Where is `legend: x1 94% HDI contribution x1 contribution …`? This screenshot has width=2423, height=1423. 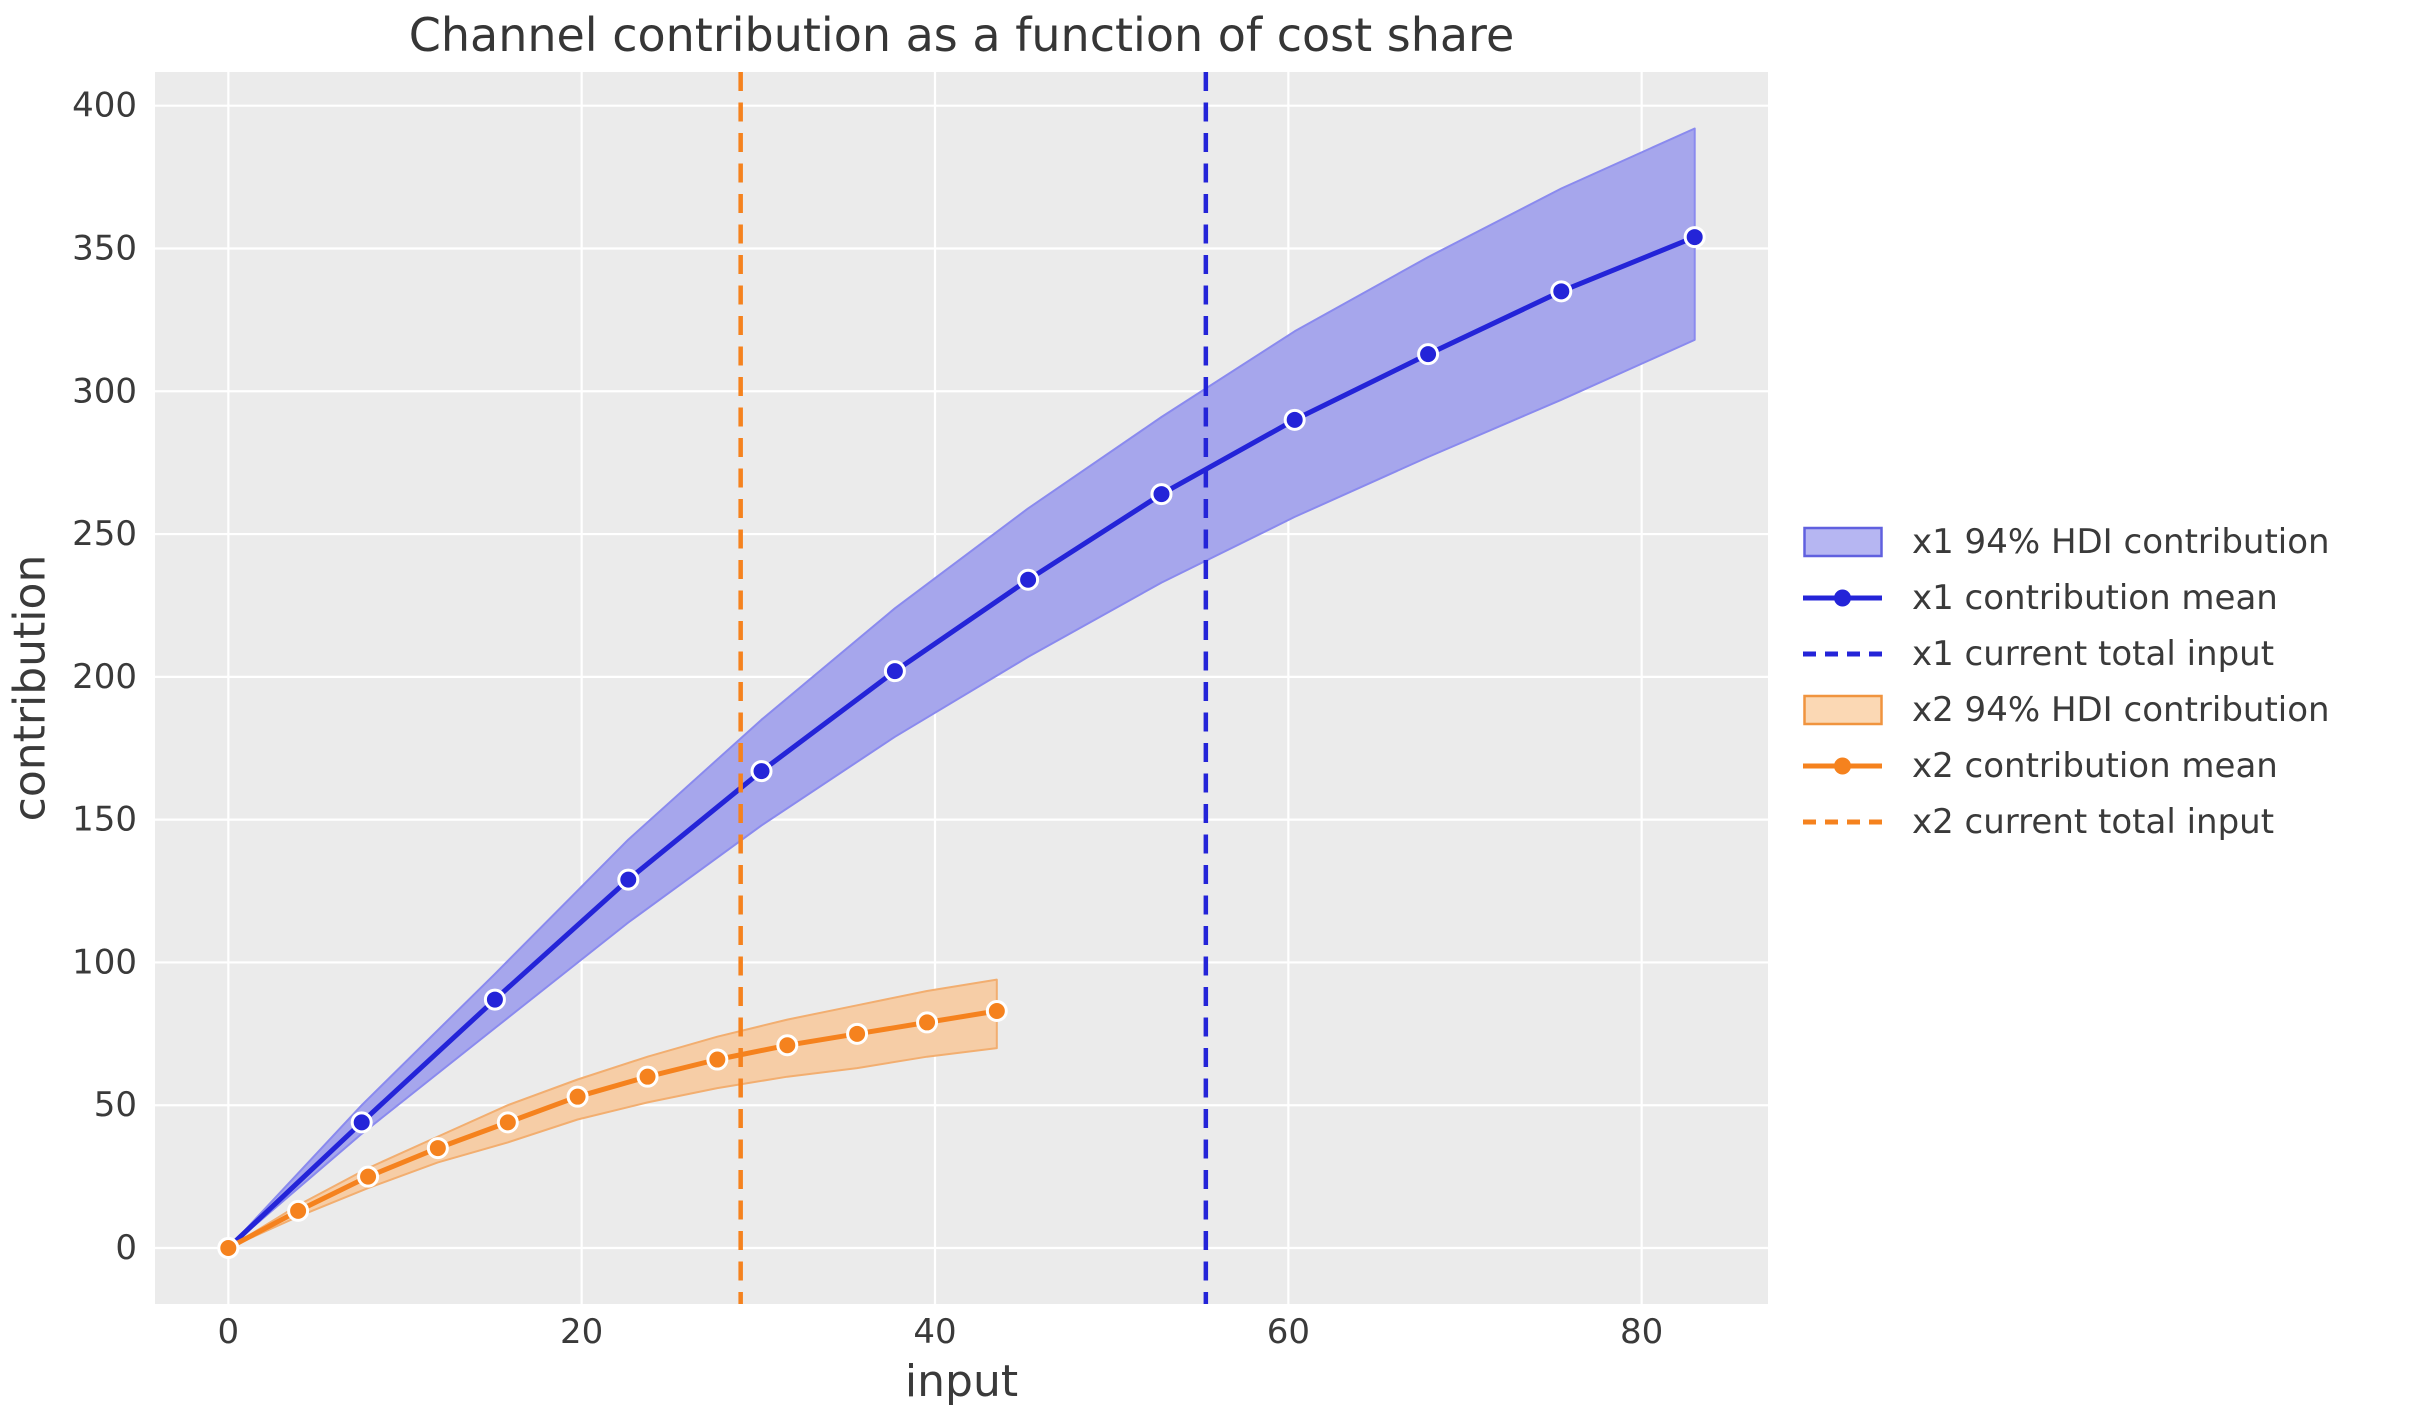 legend: x1 94% HDI contribution x1 contribution … is located at coordinates (2066, 682).